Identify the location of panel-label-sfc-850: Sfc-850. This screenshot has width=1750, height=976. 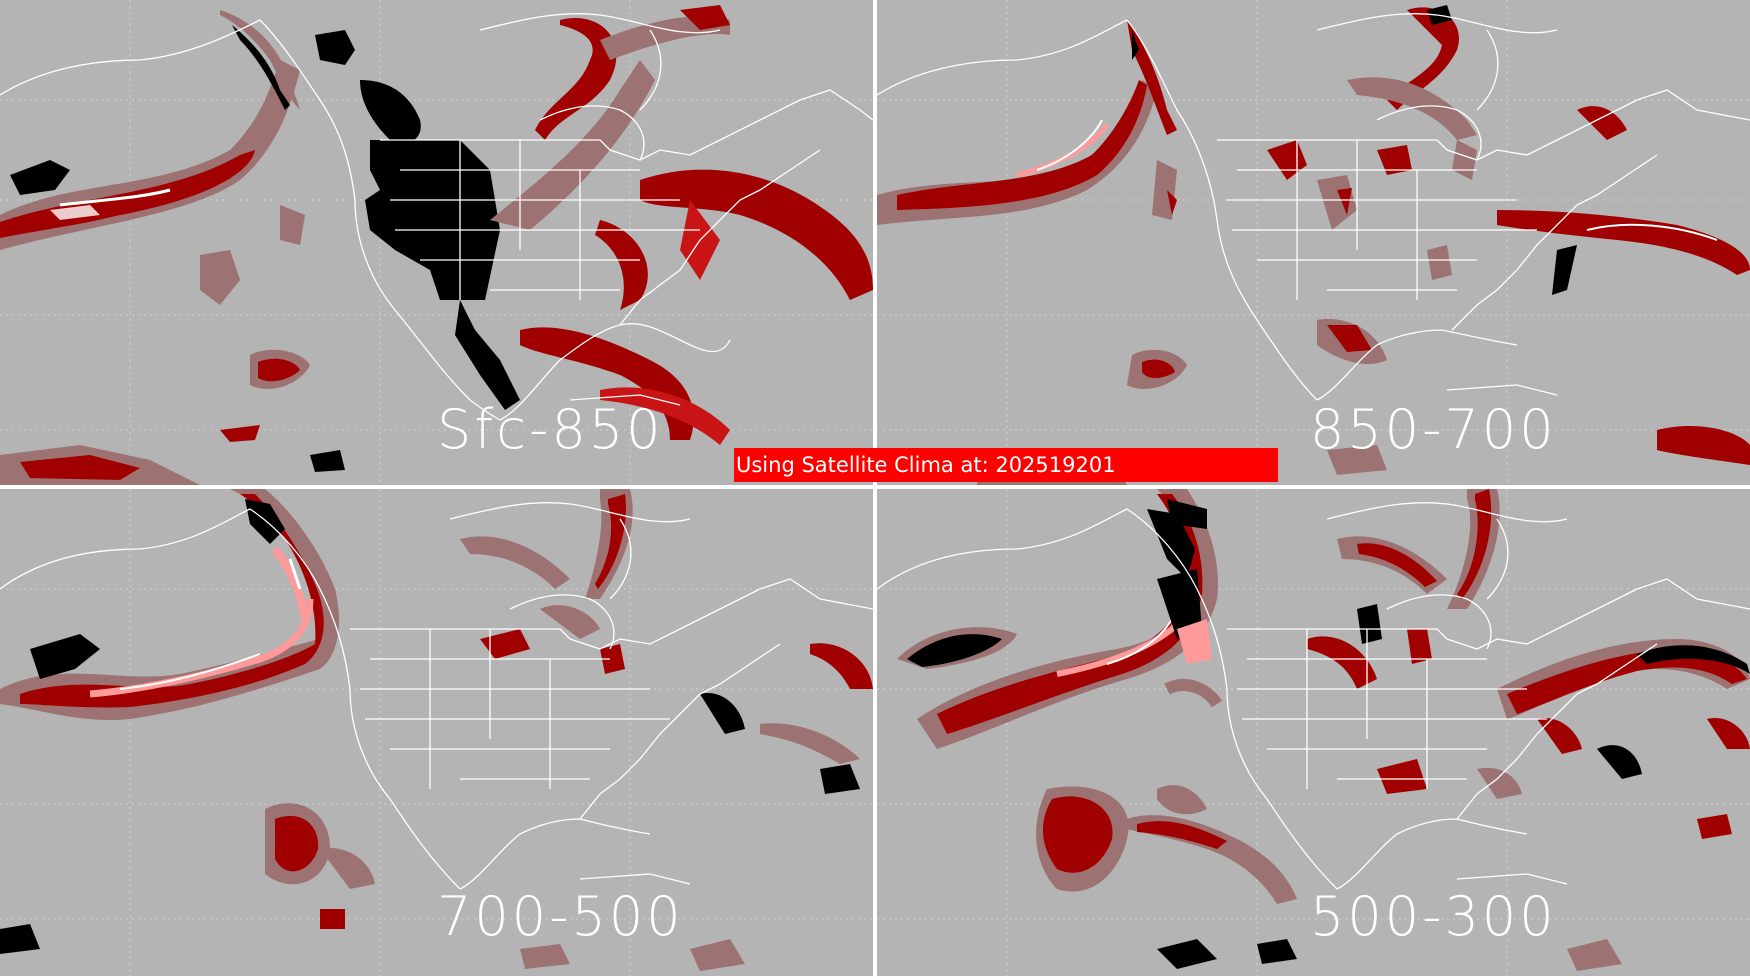
(550, 429).